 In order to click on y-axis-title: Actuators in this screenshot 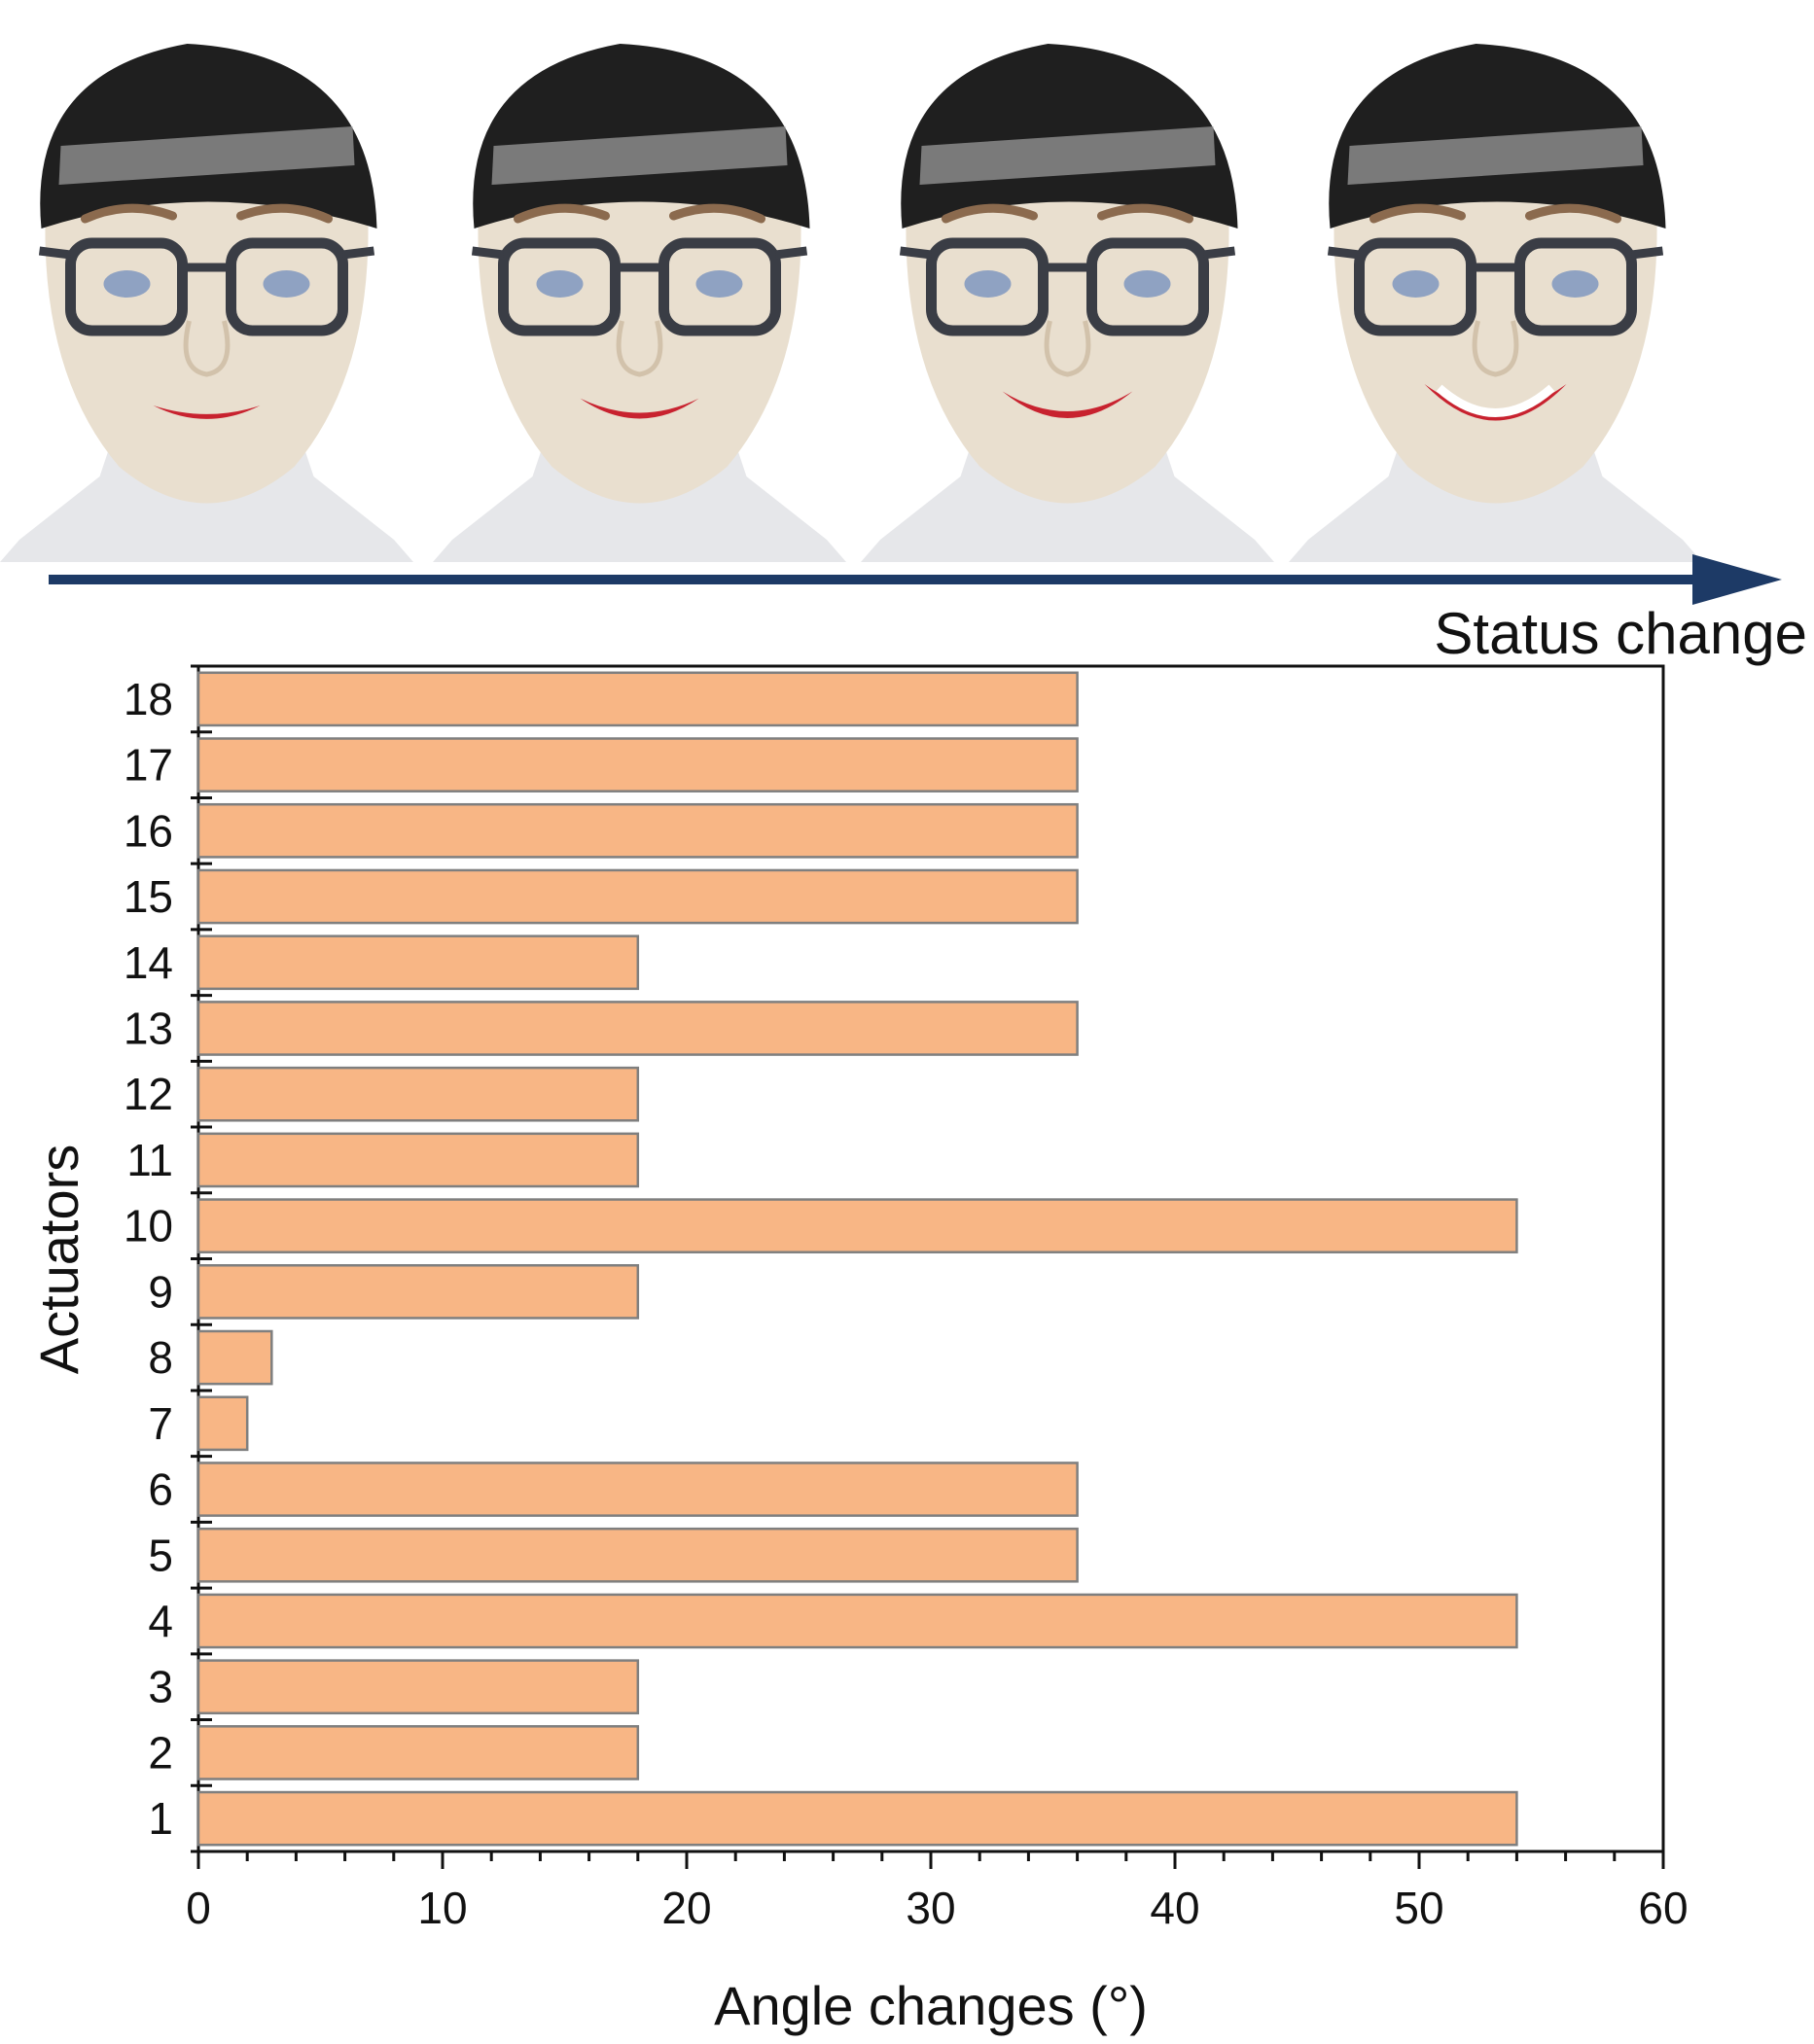, I will do `click(58, 1260)`.